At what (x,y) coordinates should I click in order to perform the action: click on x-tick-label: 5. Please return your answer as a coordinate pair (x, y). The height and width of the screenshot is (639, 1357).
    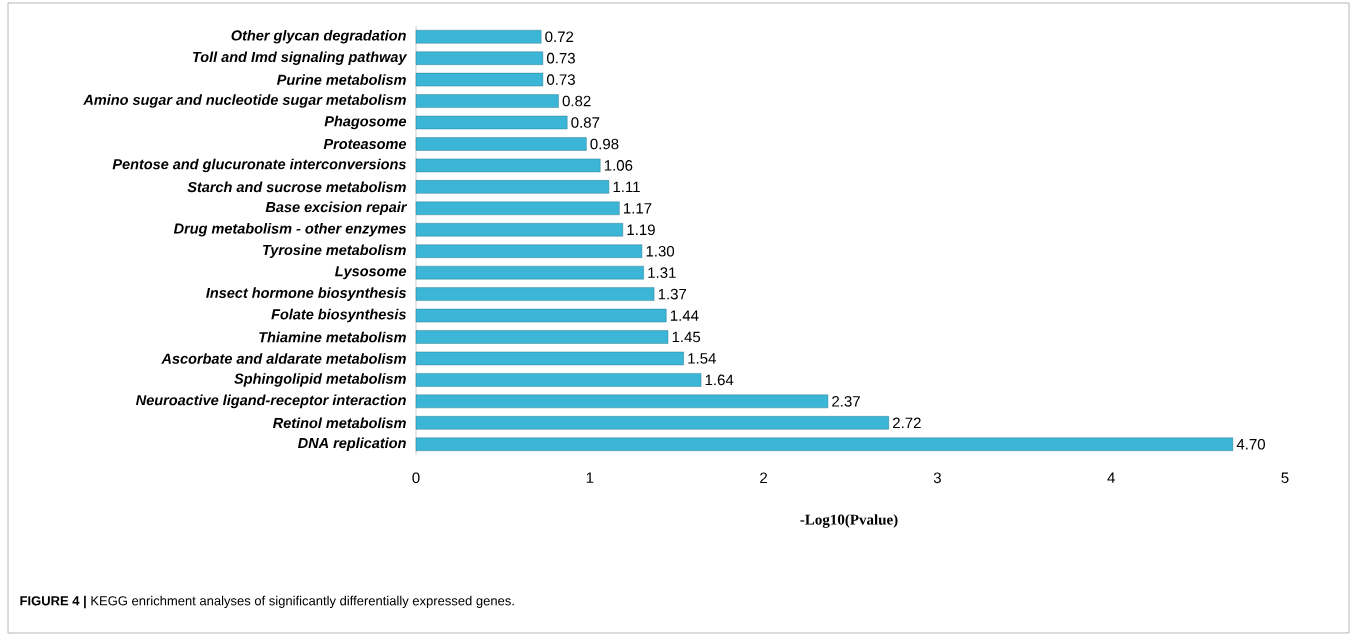
    Looking at the image, I should click on (1285, 477).